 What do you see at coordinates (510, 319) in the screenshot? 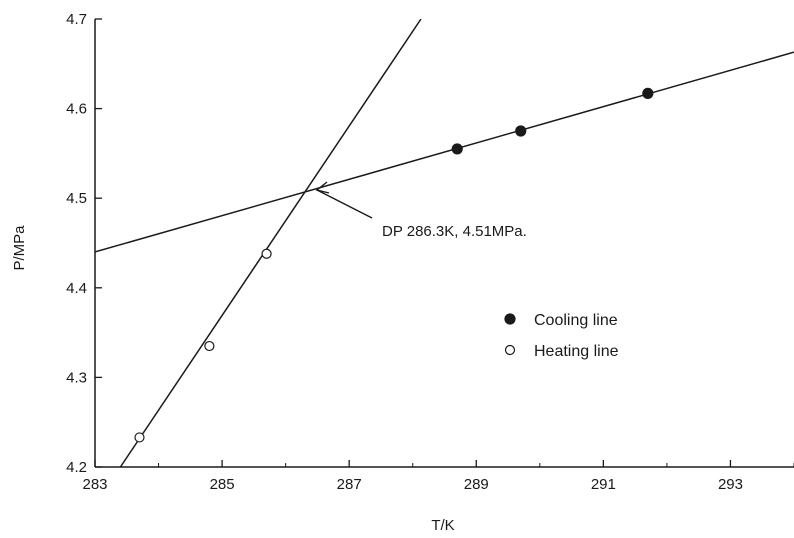
I see `legend-marker-cooling` at bounding box center [510, 319].